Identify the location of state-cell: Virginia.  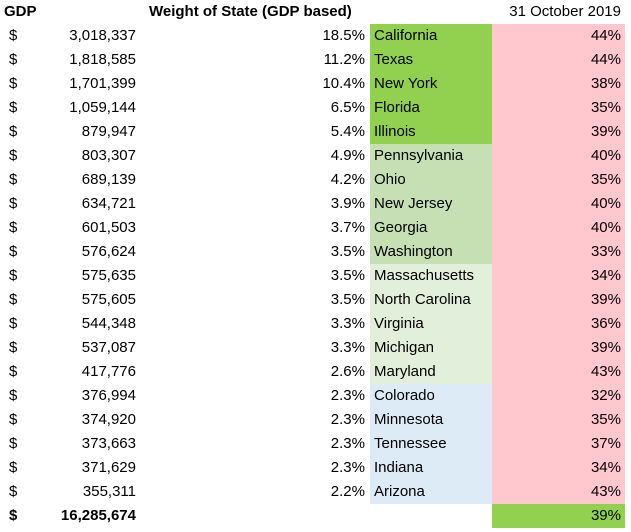
(431, 324).